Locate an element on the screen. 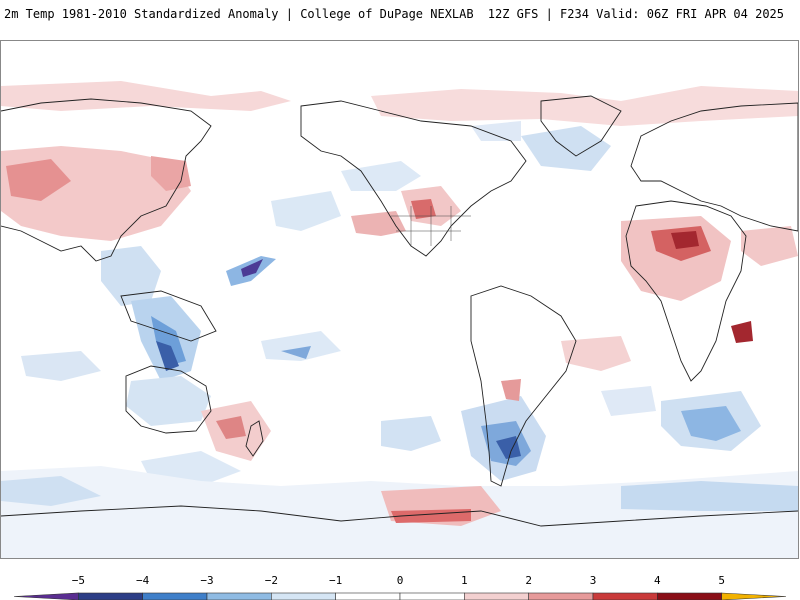 This screenshot has width=800, height=600. colorbar: −5 −4 −3 −2 −1 0 1 2 3 4 5 is located at coordinates (400, 584).